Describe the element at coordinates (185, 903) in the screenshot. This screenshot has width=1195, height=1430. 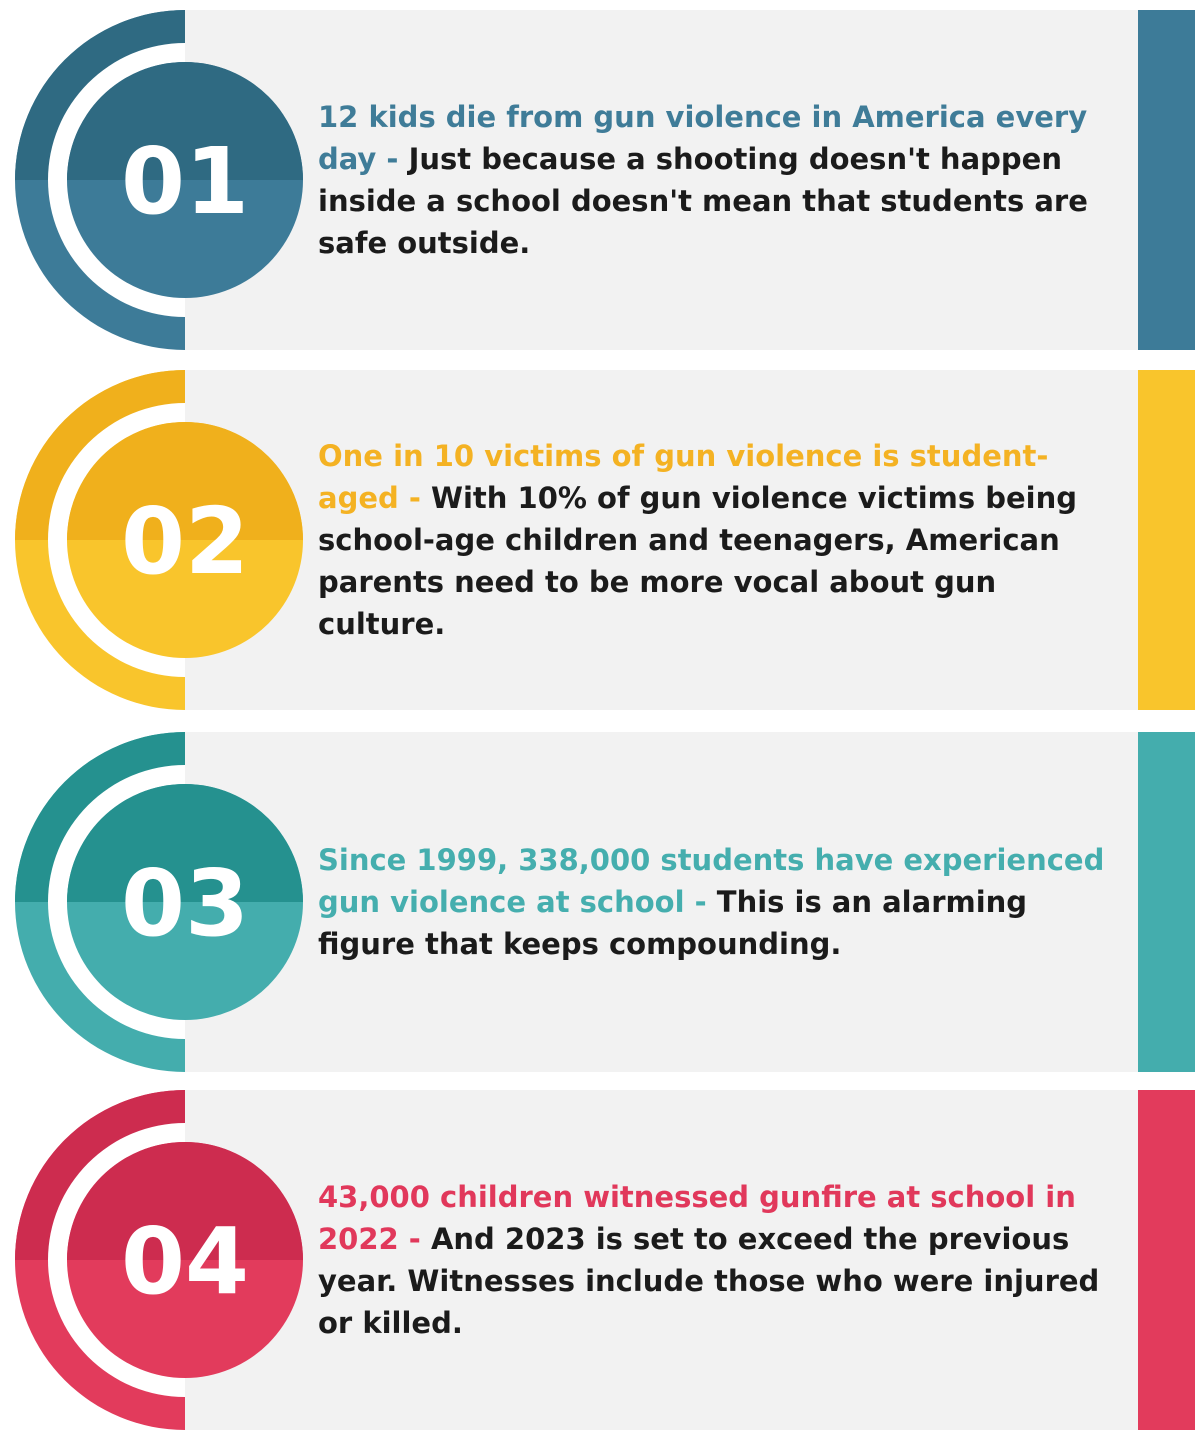
I see `item-number: 03` at that location.